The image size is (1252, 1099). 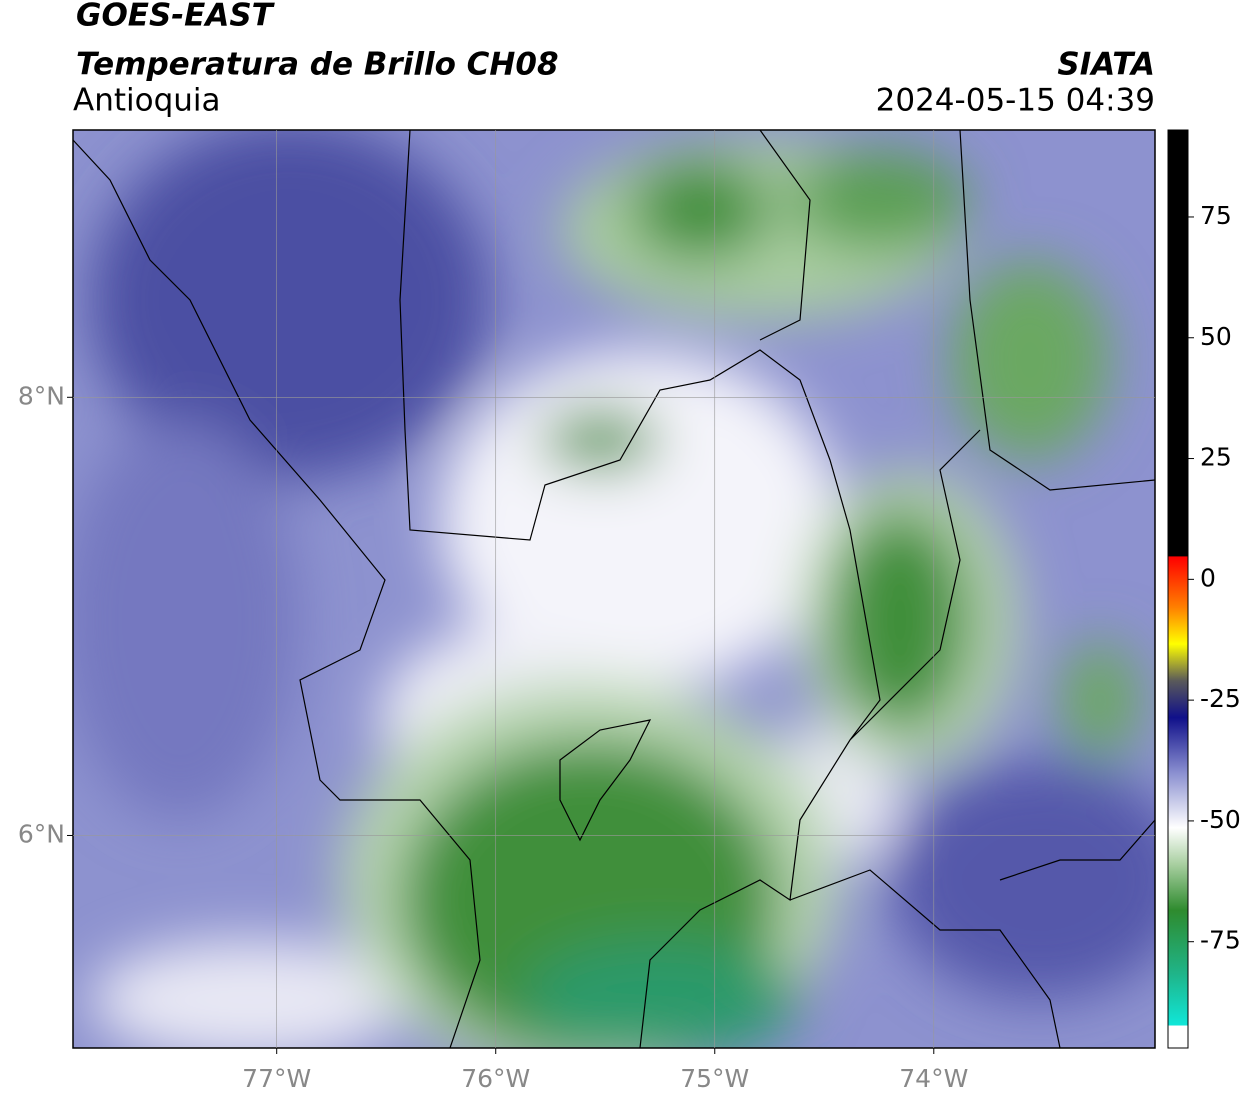 I want to click on colorbar-tick-label: -75, so click(x=1220, y=940).